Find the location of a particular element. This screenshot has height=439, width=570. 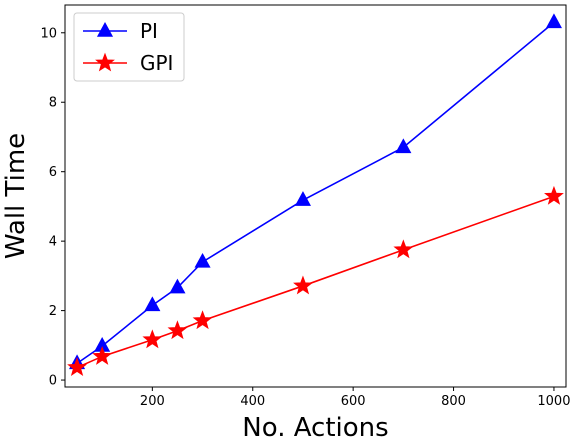

y-tick-label: 10 is located at coordinates (48, 33).